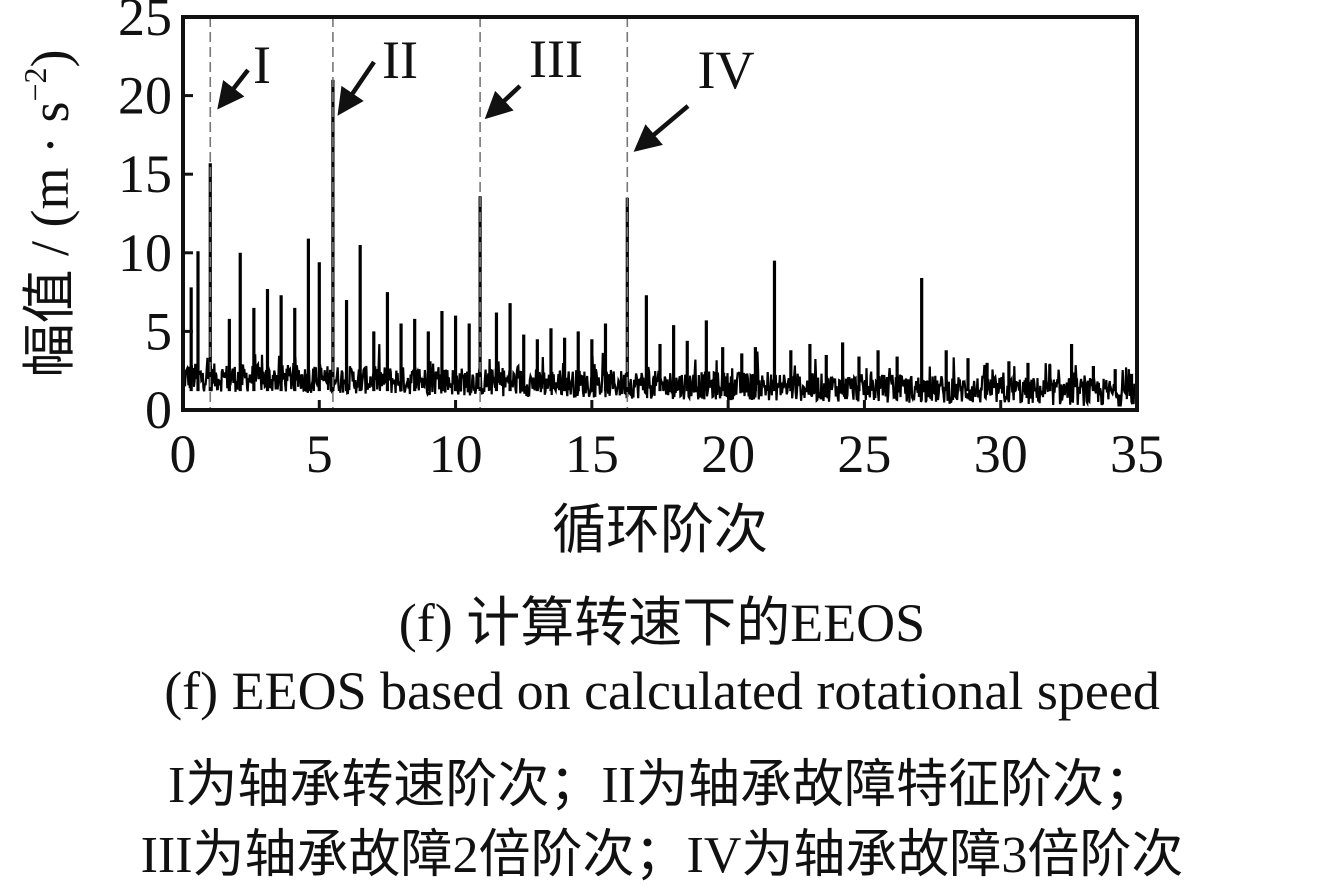 Image resolution: width=1324 pixels, height=887 pixels. I want to click on y-axis-label-superscript: −2, so click(35, 84).